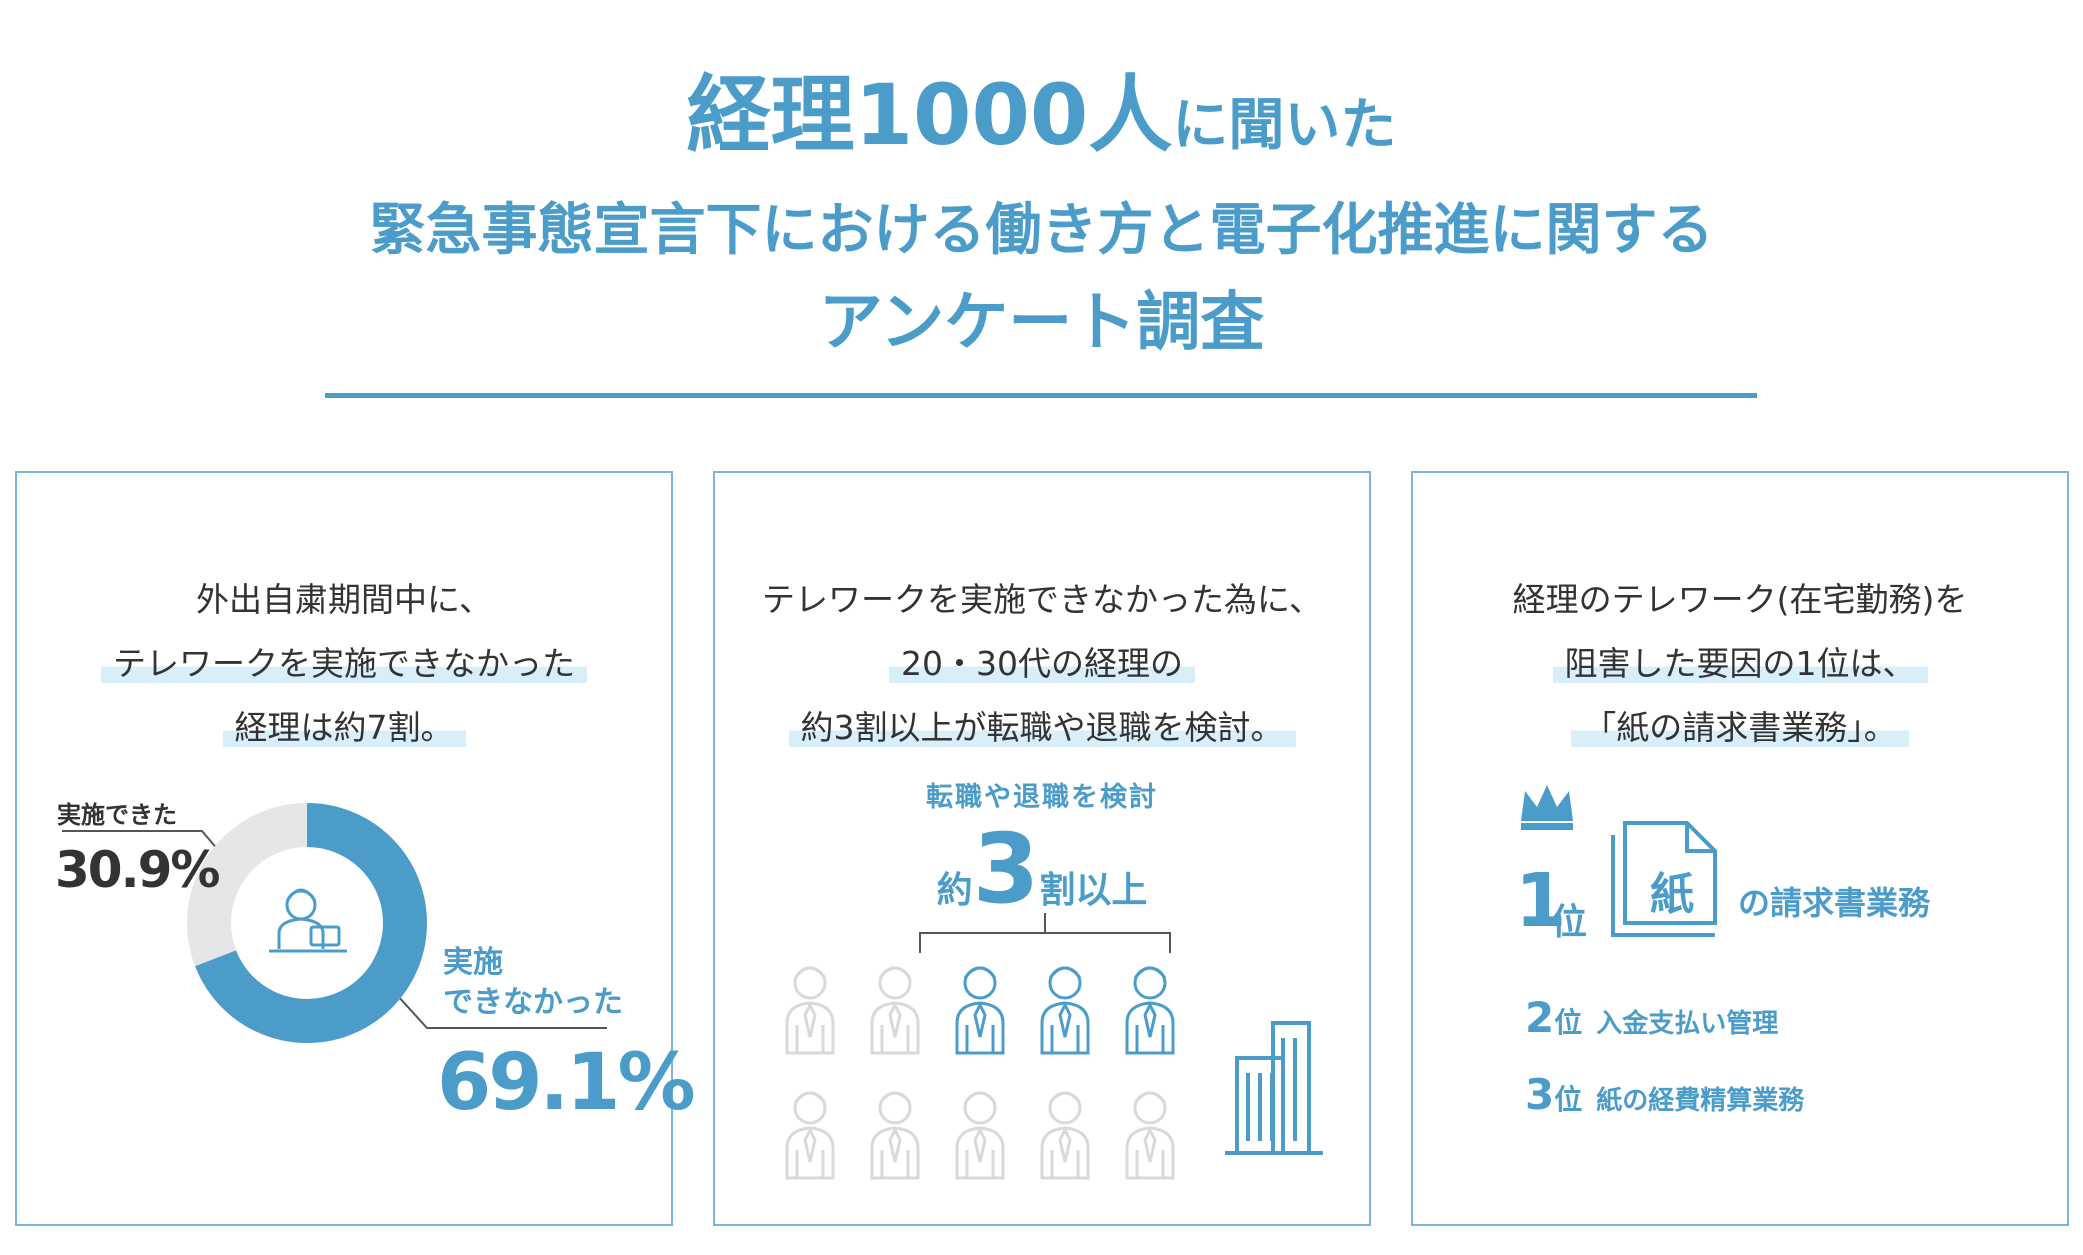 The height and width of the screenshot is (1255, 2083). I want to click on title-line-1: 経理1000人に聞いた, so click(1041, 120).